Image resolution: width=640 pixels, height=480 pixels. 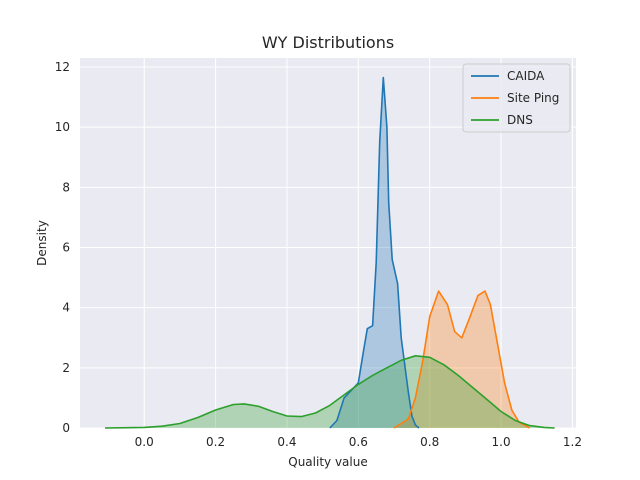 I want to click on legend-label: DNS, so click(x=520, y=120).